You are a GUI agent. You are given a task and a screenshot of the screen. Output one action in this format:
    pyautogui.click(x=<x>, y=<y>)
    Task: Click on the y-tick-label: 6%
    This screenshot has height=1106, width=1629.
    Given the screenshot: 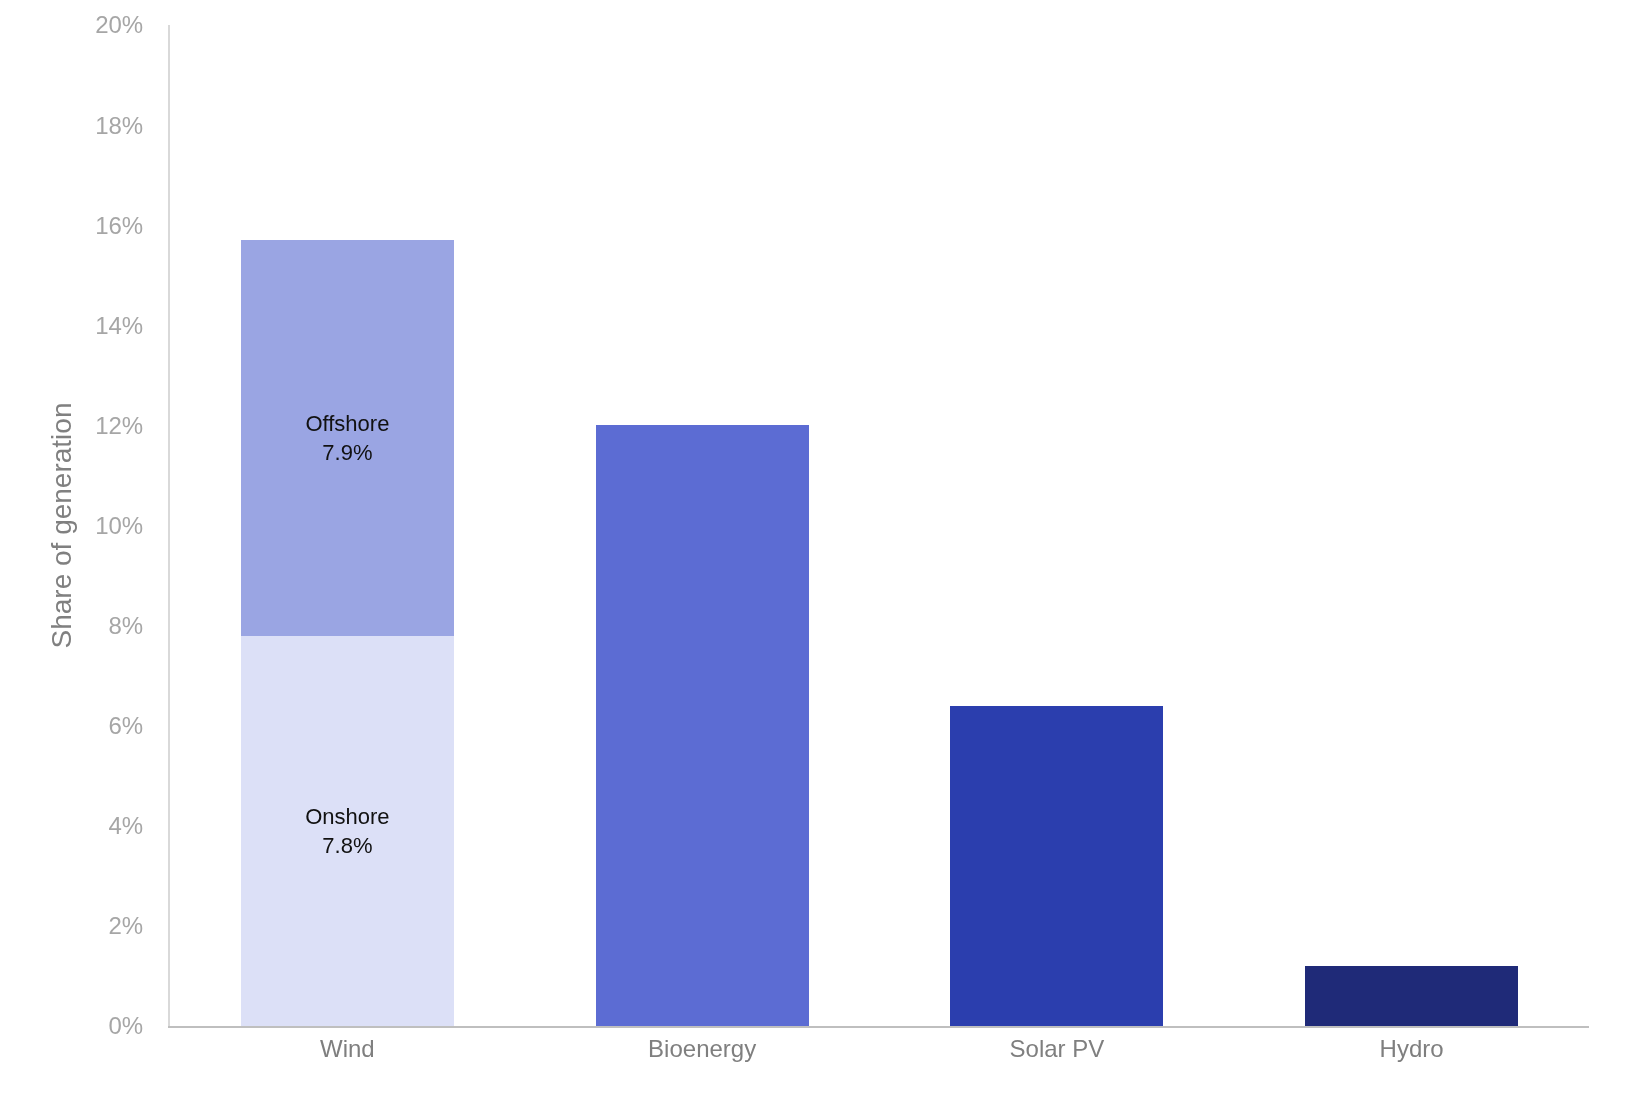 What is the action you would take?
    pyautogui.click(x=126, y=726)
    